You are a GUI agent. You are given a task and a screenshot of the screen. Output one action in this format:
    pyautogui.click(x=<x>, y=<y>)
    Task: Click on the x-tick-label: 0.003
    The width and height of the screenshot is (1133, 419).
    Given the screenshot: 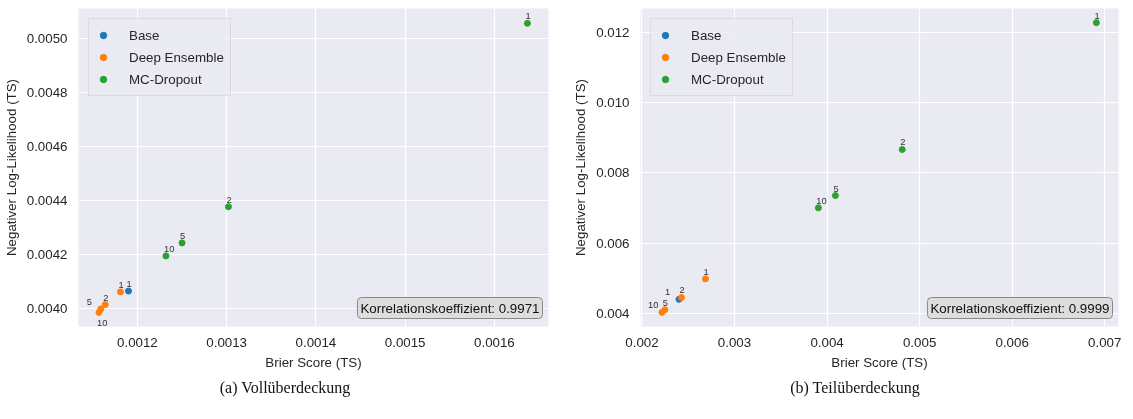 What is the action you would take?
    pyautogui.click(x=734, y=342)
    